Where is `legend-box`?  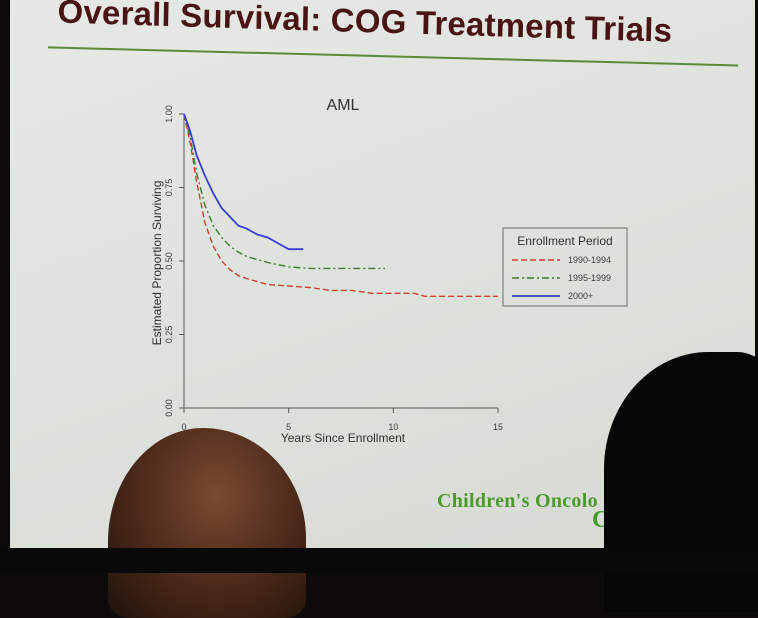 legend-box is located at coordinates (565, 267).